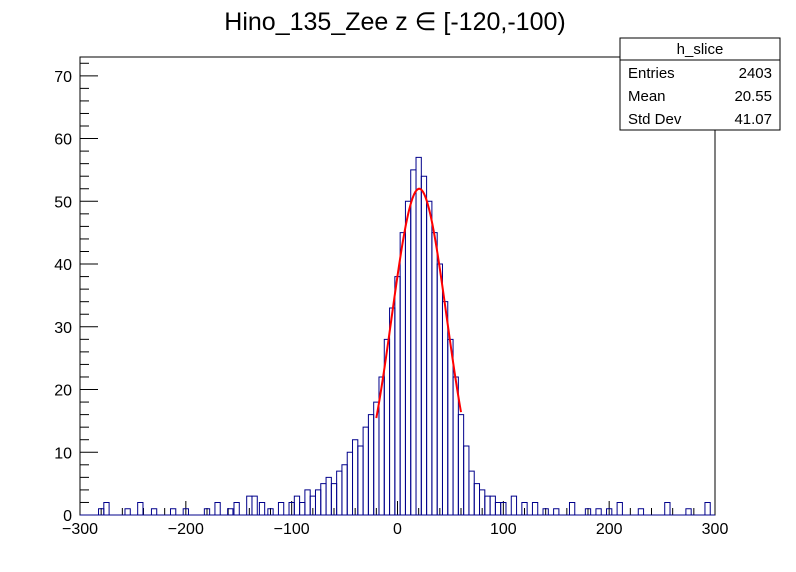 This screenshot has width=796, height=572. Describe the element at coordinates (63, 202) in the screenshot. I see `y-tick-label: 50` at that location.